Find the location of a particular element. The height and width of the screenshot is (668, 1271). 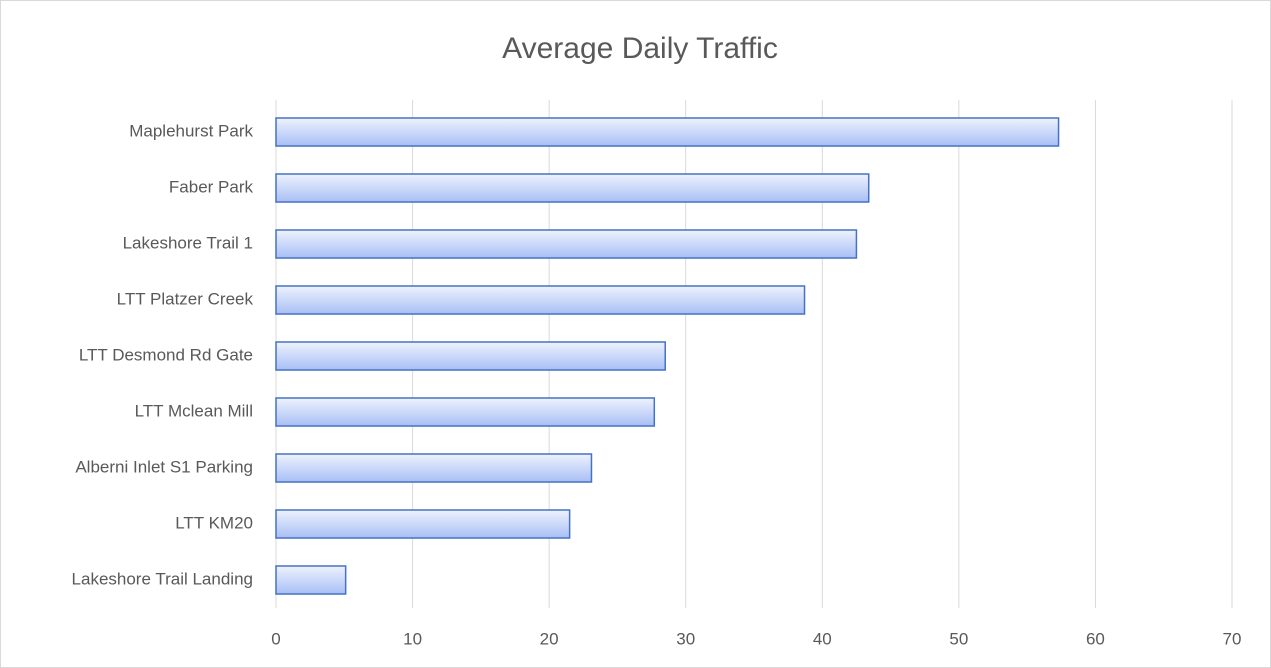

y-tick-label: LTT Desmond Rd Gate is located at coordinates (166, 354).